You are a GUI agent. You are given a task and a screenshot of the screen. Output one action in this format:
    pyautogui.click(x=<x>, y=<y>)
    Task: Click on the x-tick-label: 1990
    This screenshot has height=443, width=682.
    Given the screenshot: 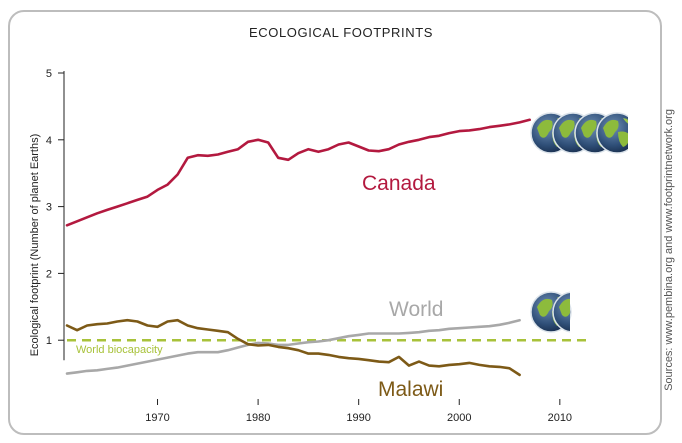 What is the action you would take?
    pyautogui.click(x=358, y=418)
    